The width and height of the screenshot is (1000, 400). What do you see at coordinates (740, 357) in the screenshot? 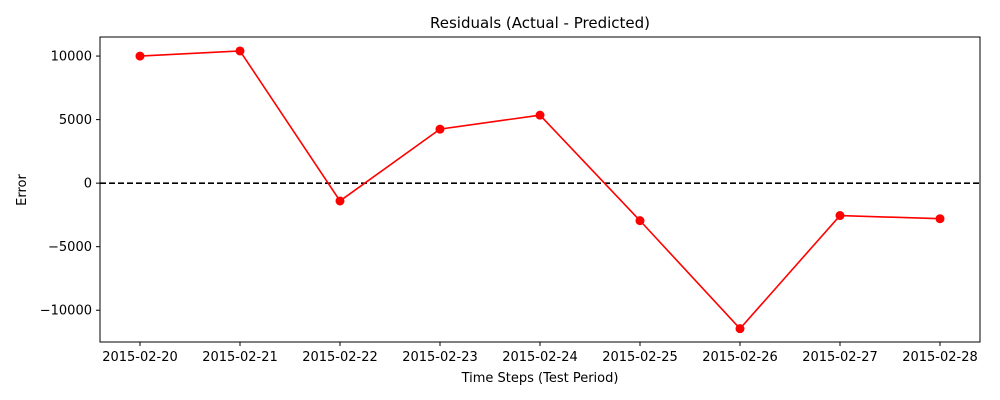
I see `x-tick-label: 2015-02-26` at bounding box center [740, 357].